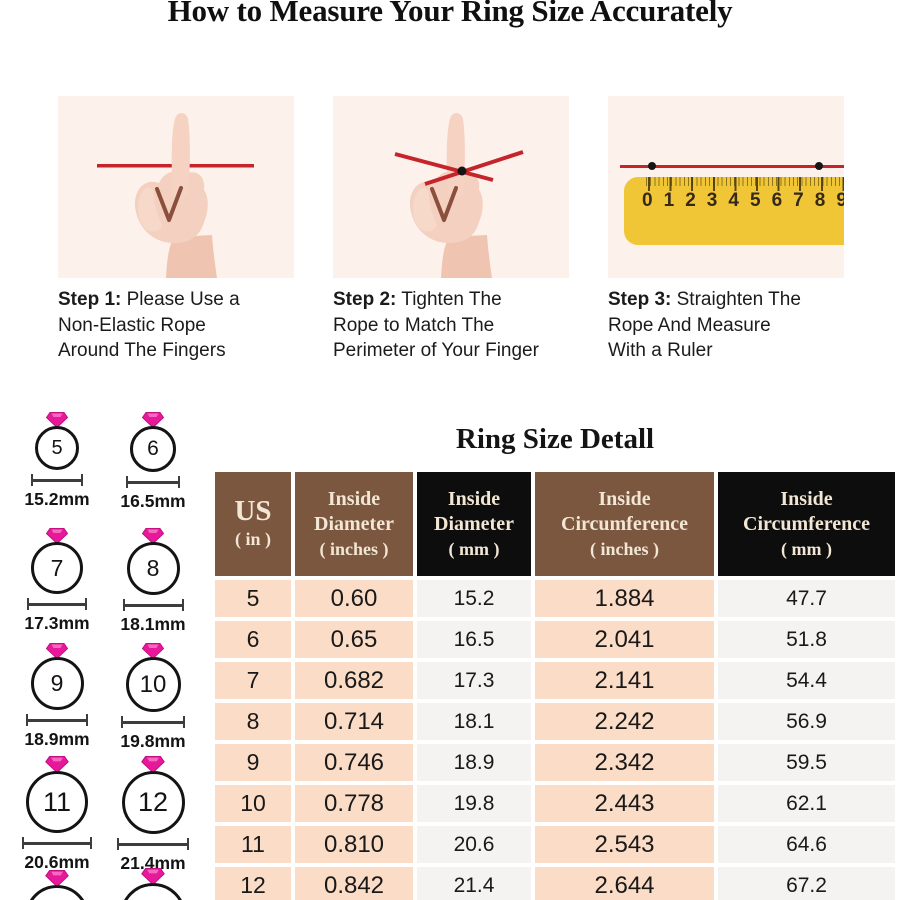 The height and width of the screenshot is (900, 900). I want to click on ring-number: 6, so click(153, 448).